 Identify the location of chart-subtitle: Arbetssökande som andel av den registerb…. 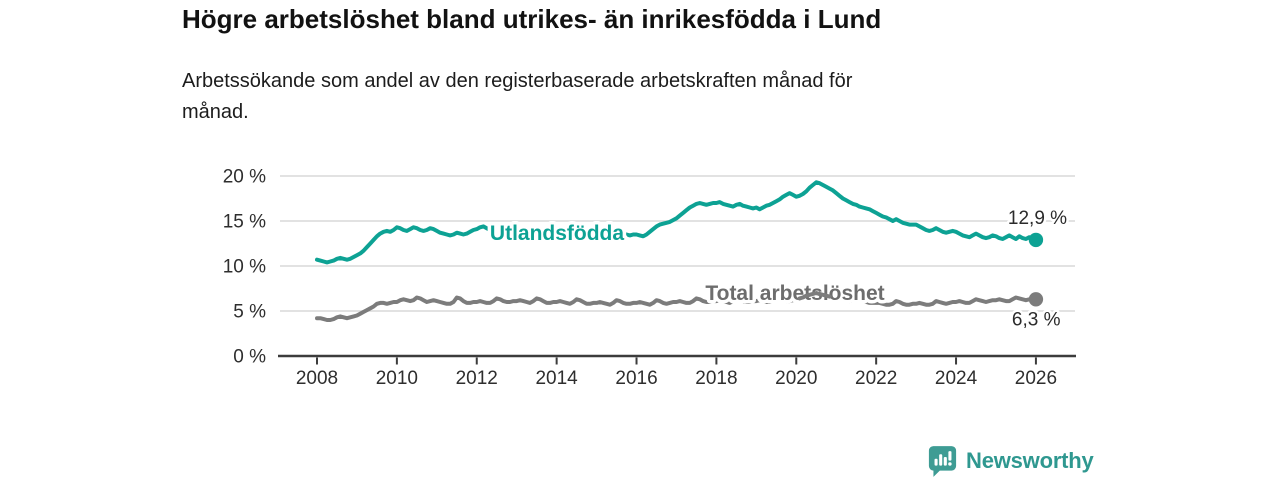
(632, 97).